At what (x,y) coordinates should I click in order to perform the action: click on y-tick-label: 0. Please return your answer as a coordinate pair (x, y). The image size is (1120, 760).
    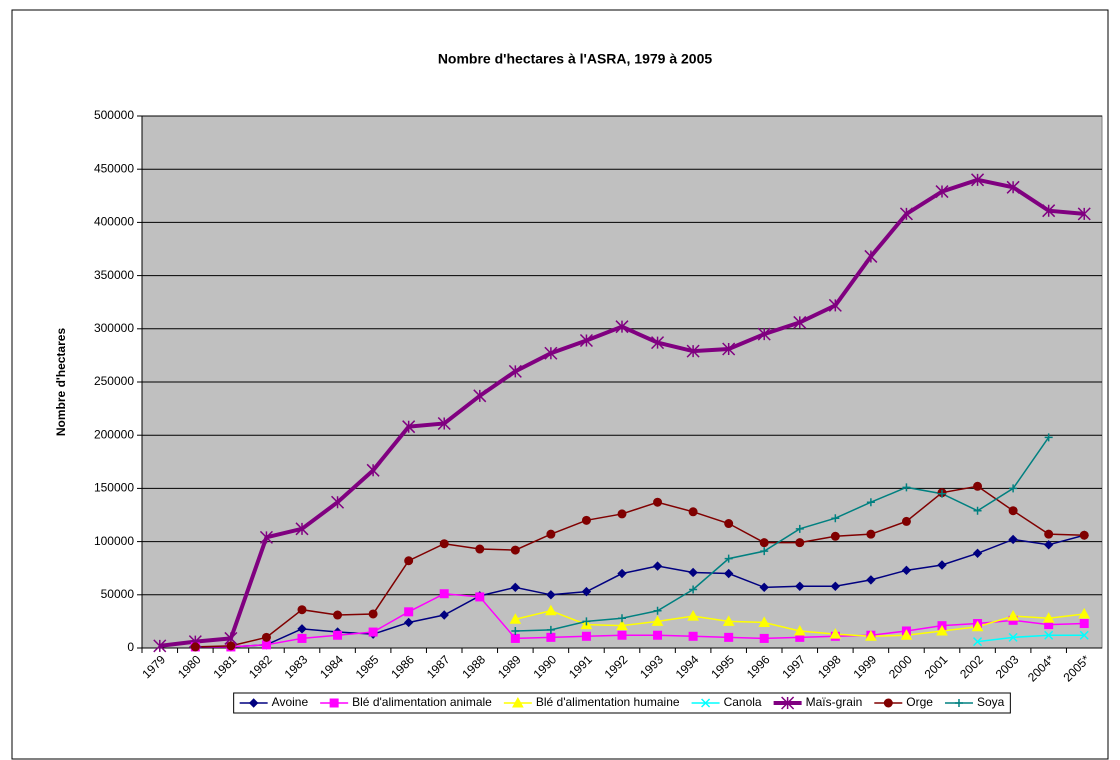
    Looking at the image, I should click on (130, 647).